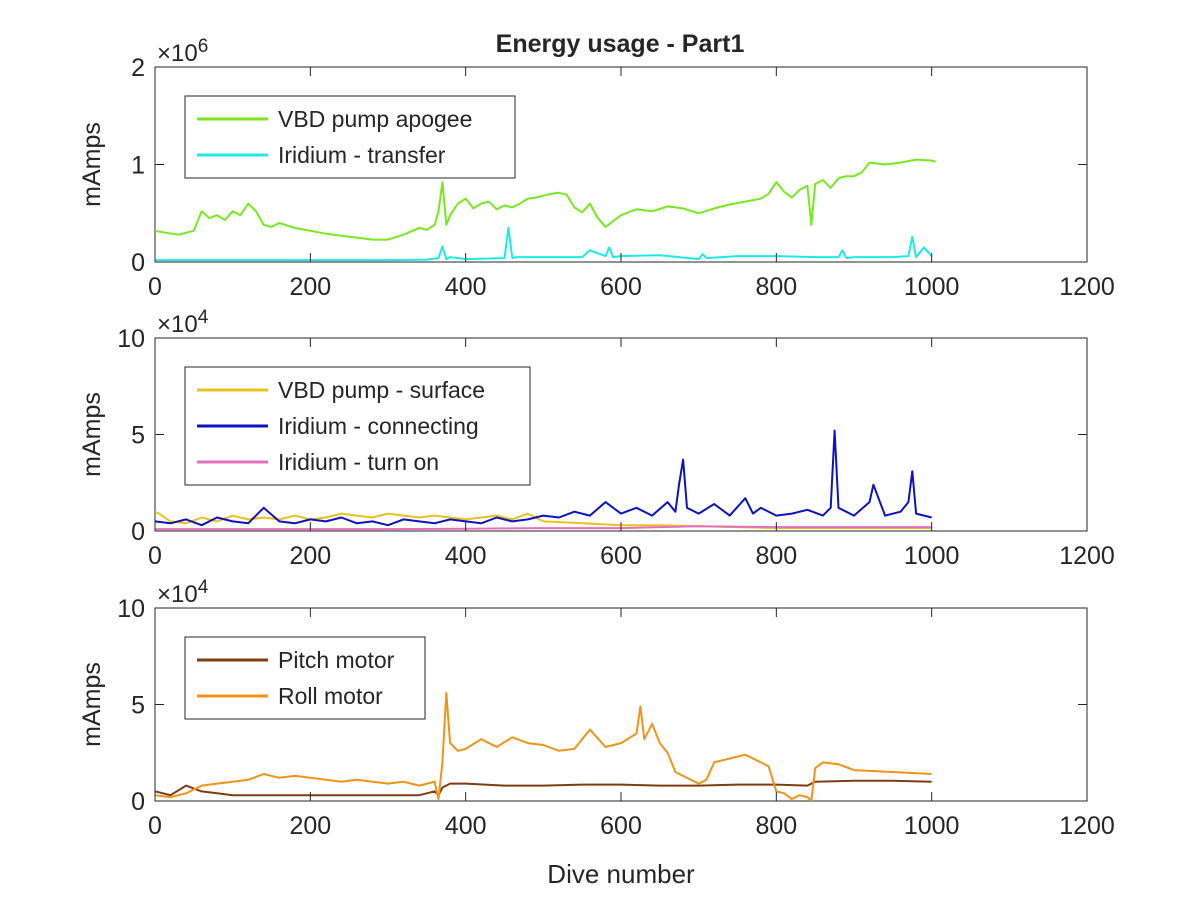 This screenshot has width=1200, height=900. Describe the element at coordinates (543, 528) in the screenshot. I see `series-line-iridium-turn-on` at that location.